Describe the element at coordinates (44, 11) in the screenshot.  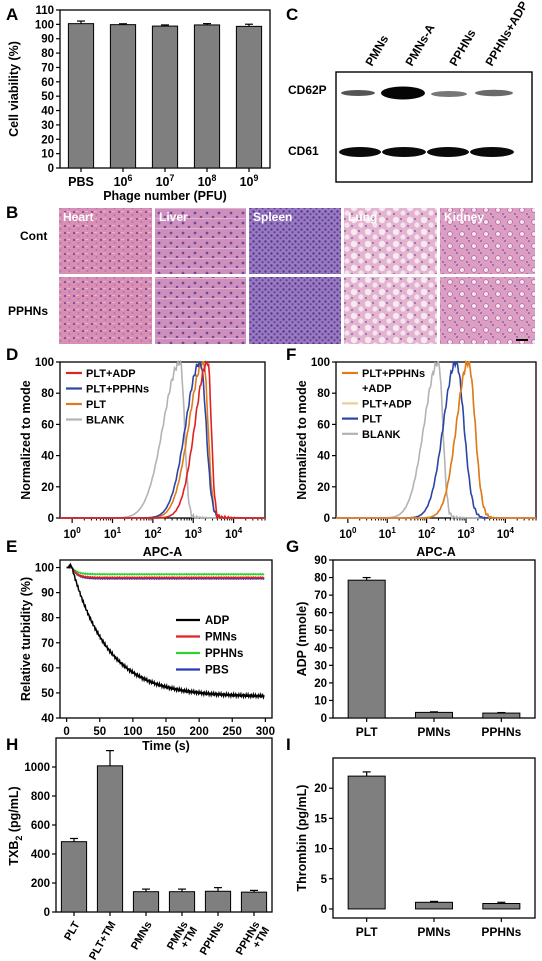
I see `y-tick-label: 110` at that location.